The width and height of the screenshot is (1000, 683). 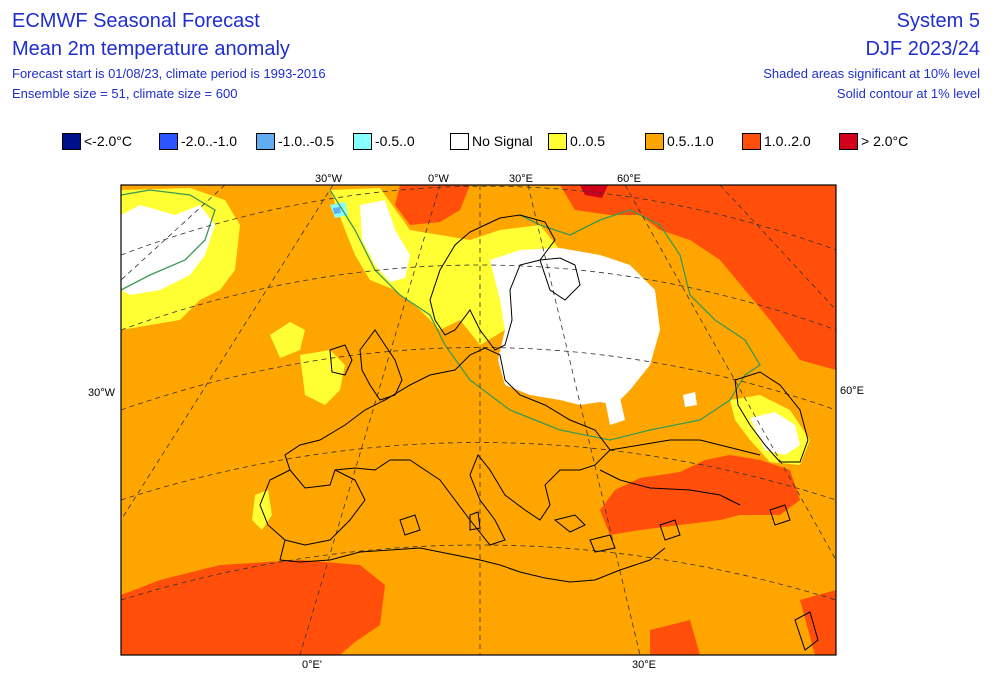 I want to click on legend-label: 0..0.5, so click(x=588, y=141).